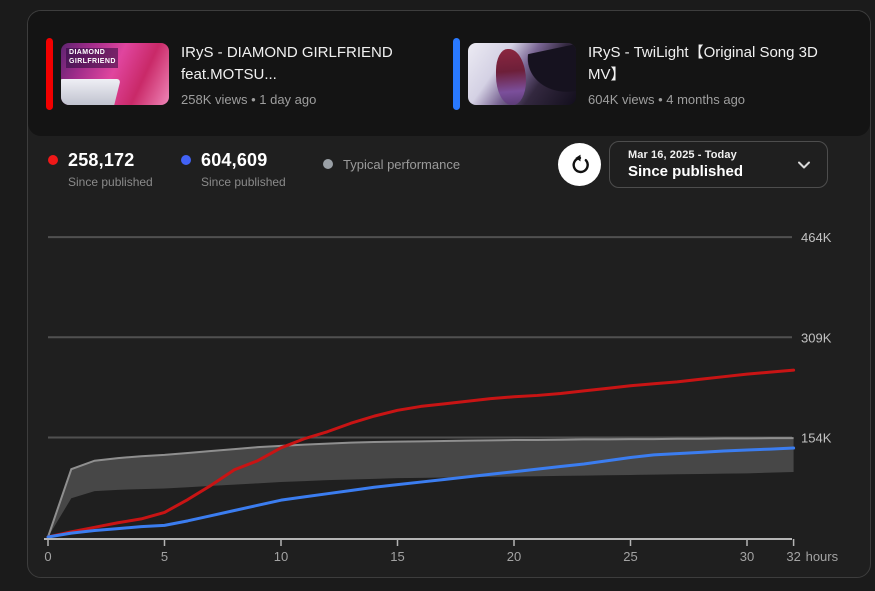 The height and width of the screenshot is (591, 875). What do you see at coordinates (547, 74) in the screenshot?
I see `thumbnail-wing-art` at bounding box center [547, 74].